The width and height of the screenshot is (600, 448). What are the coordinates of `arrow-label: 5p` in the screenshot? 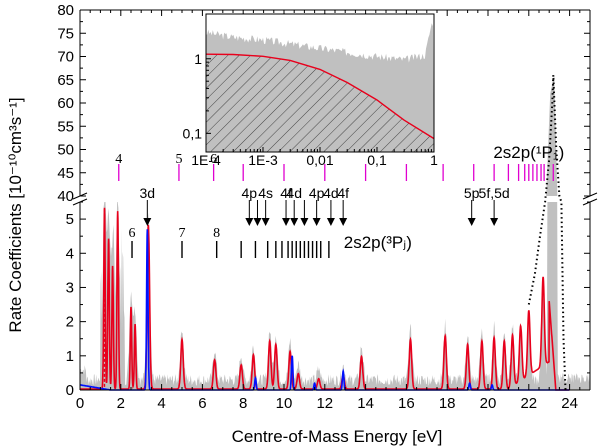 It's located at (472, 193).